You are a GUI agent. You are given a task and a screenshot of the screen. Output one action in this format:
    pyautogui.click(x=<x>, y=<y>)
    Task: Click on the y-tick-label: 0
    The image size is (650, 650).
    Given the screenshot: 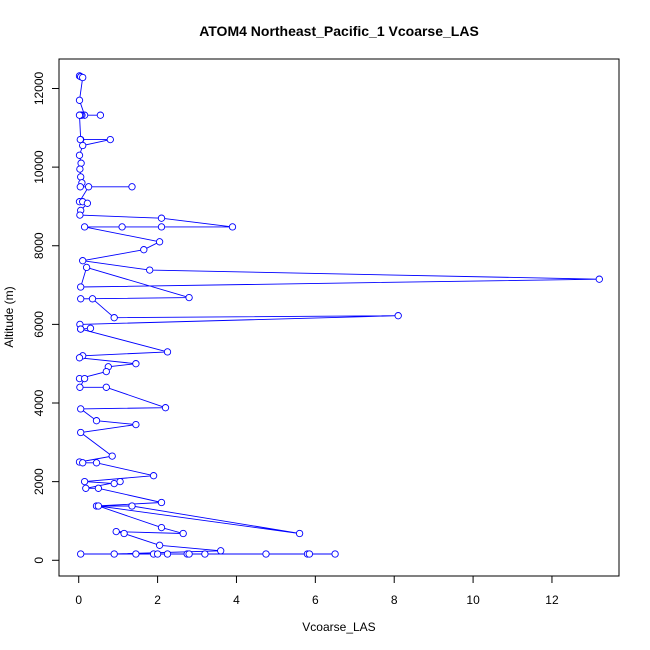 What is the action you would take?
    pyautogui.click(x=39, y=560)
    